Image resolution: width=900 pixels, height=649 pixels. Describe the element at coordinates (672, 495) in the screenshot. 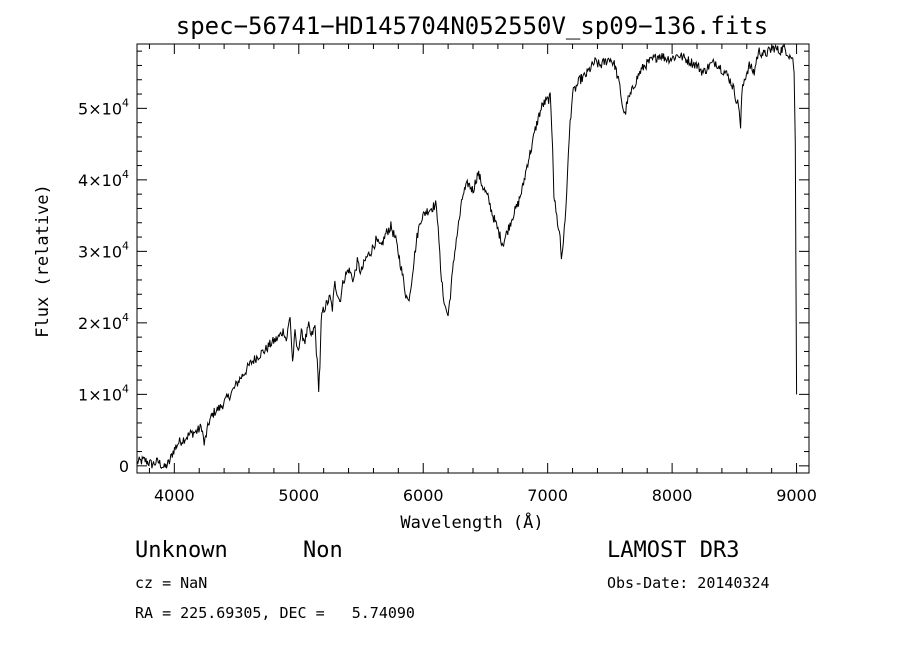

I see `x-tick-label: 8000` at that location.